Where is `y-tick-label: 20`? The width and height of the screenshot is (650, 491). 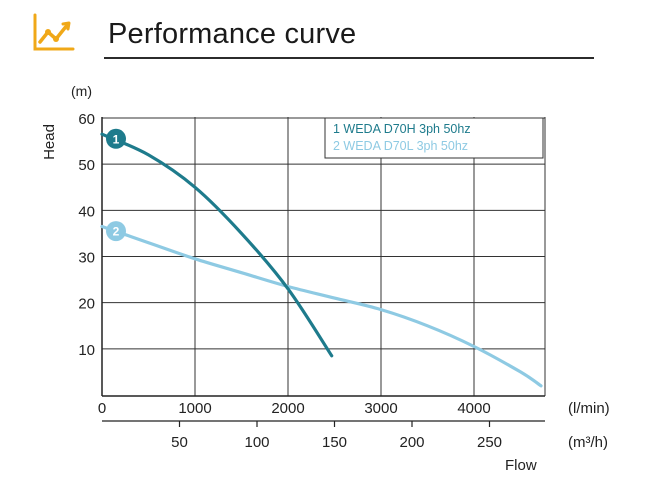
y-tick-label: 20 is located at coordinates (86, 304).